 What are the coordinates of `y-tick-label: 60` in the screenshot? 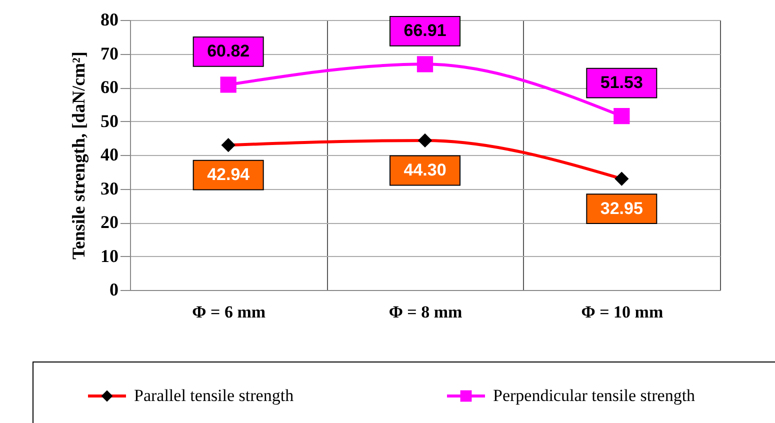 It's located at (109, 87).